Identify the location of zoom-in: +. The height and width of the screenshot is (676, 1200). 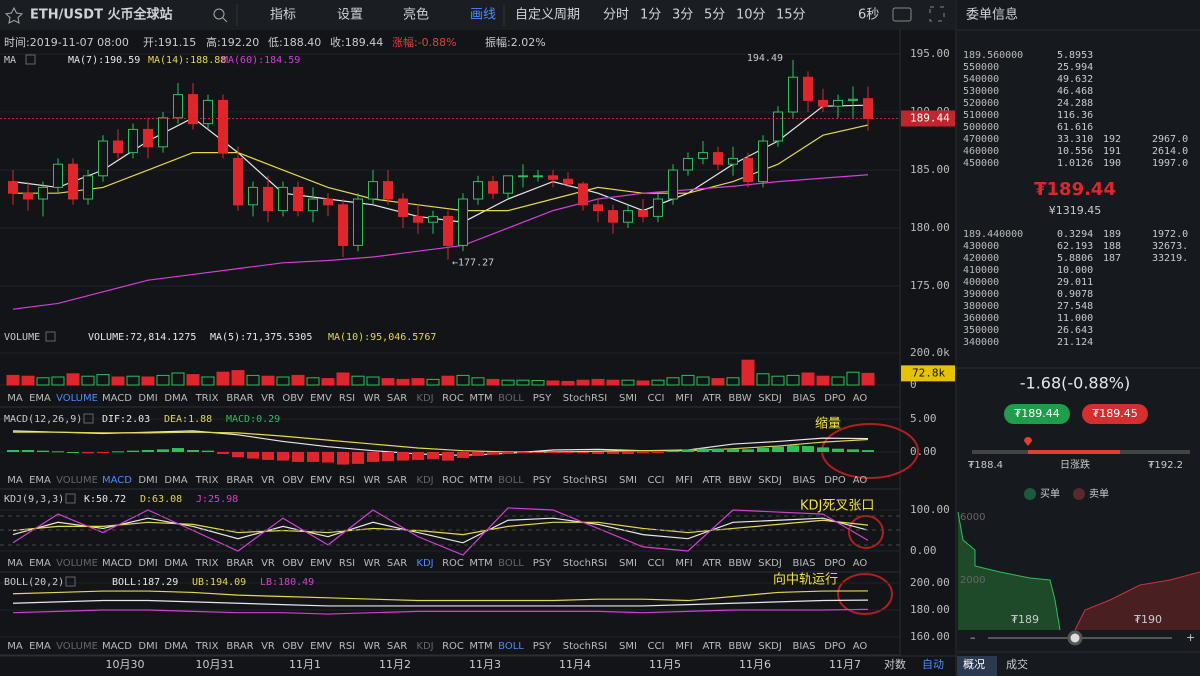
(1190, 637).